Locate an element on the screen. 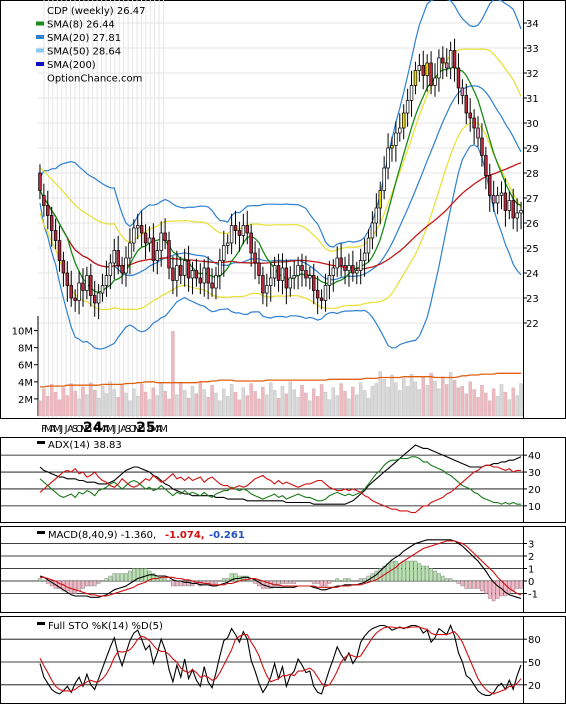 This screenshot has height=710, width=566. legend-entry: CDP (weekly) 26.47 is located at coordinates (96, 11).